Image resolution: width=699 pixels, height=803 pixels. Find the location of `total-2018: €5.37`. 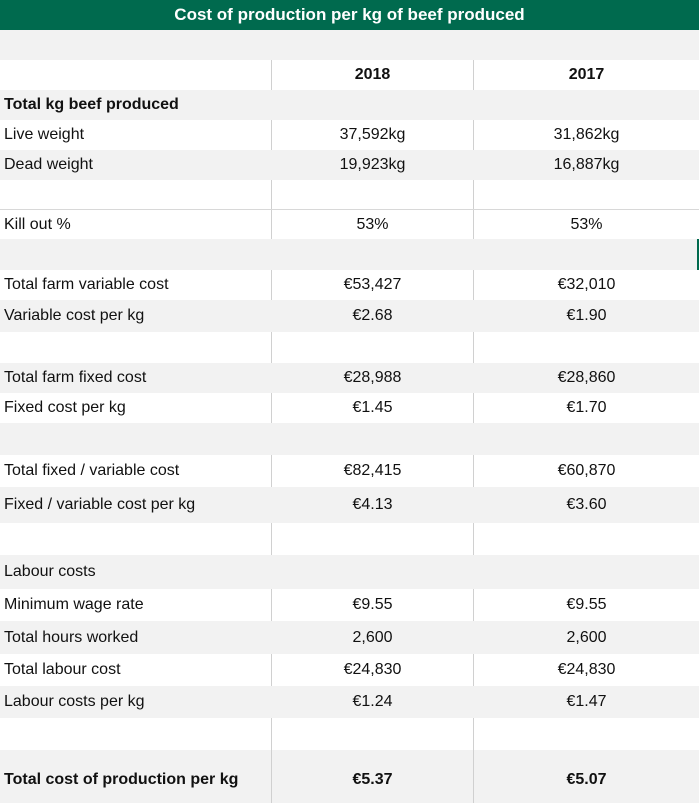

total-2018: €5.37 is located at coordinates (372, 776).